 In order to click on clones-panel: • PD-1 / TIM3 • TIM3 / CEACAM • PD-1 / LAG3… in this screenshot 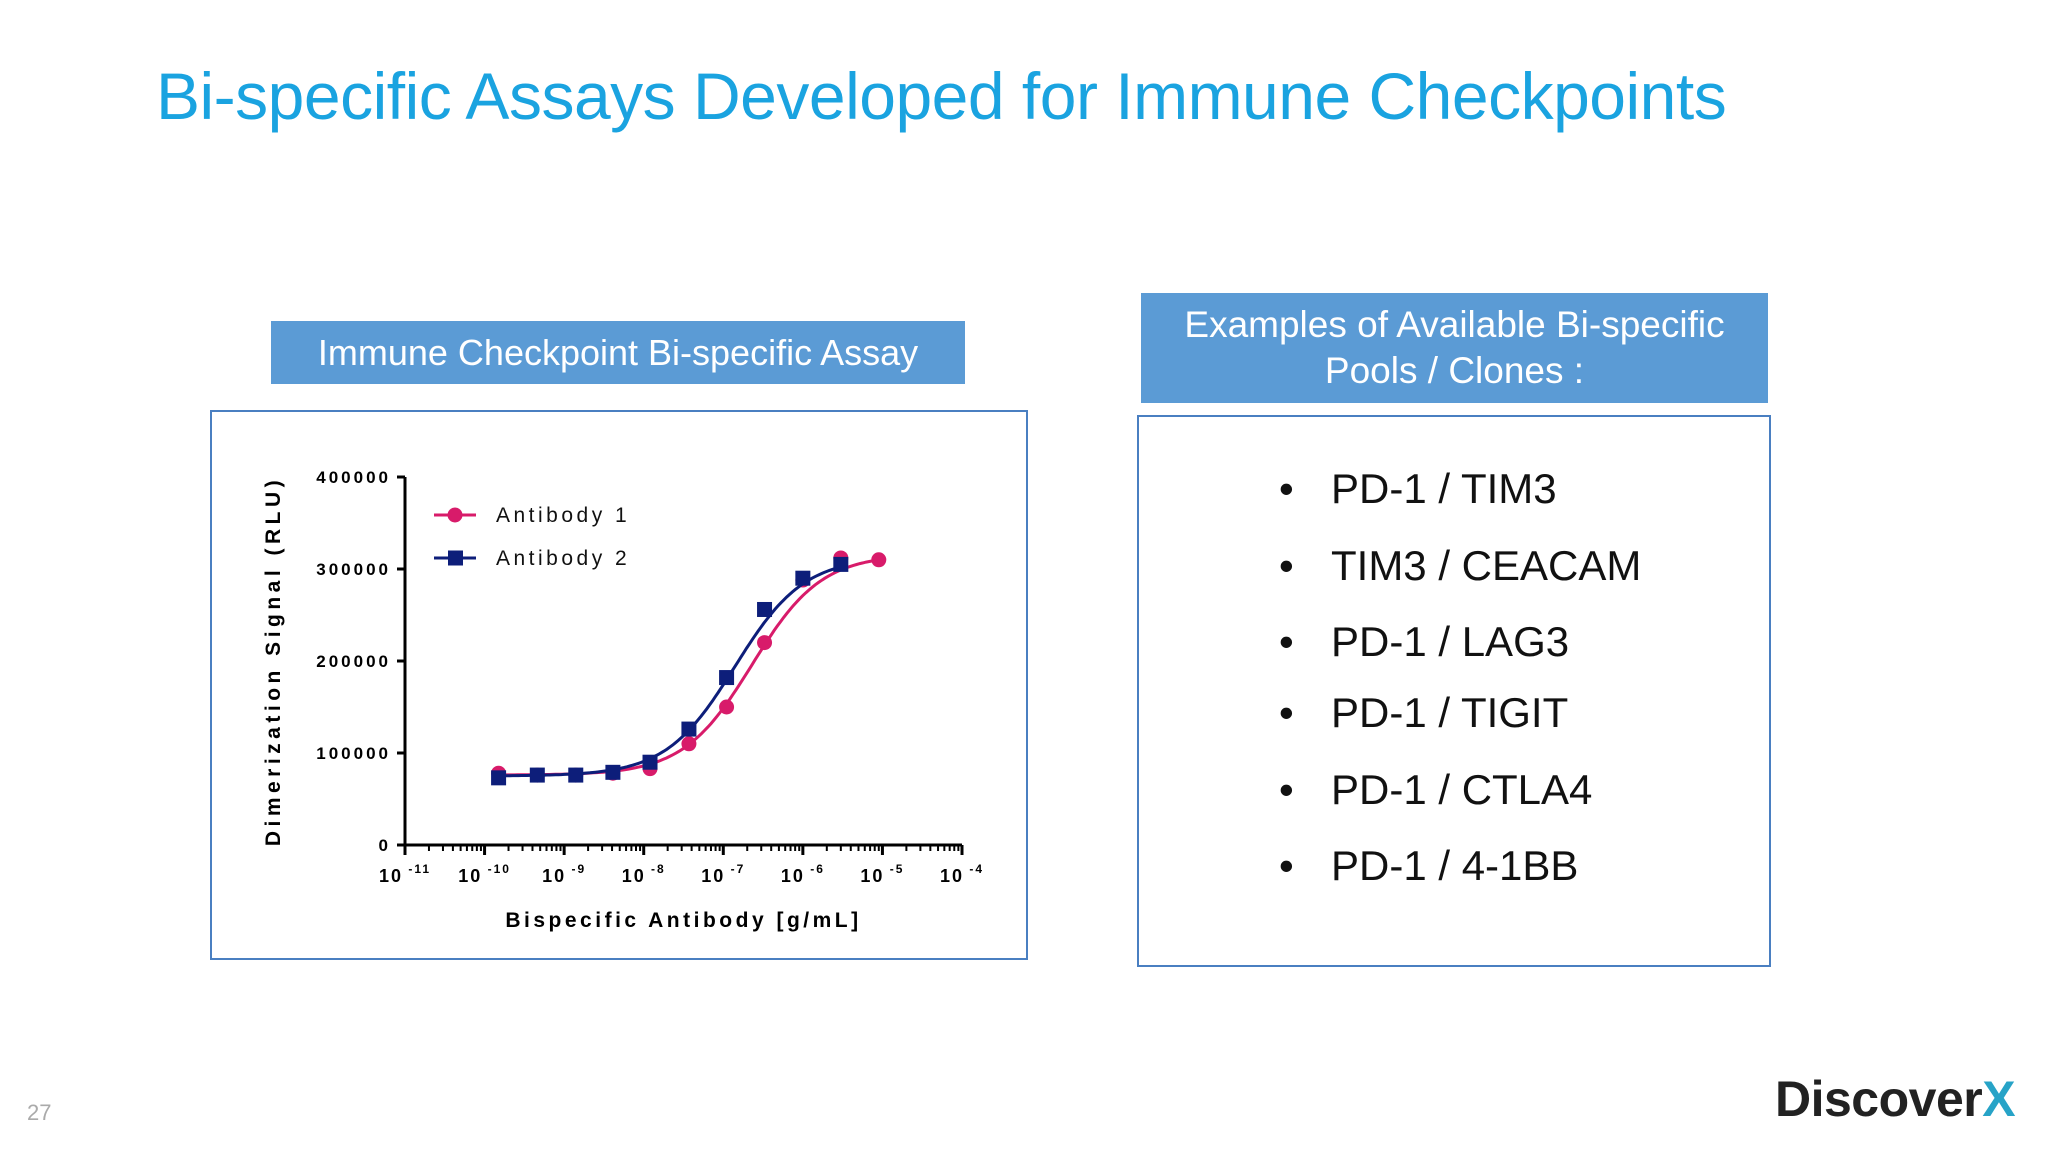, I will do `click(1454, 691)`.